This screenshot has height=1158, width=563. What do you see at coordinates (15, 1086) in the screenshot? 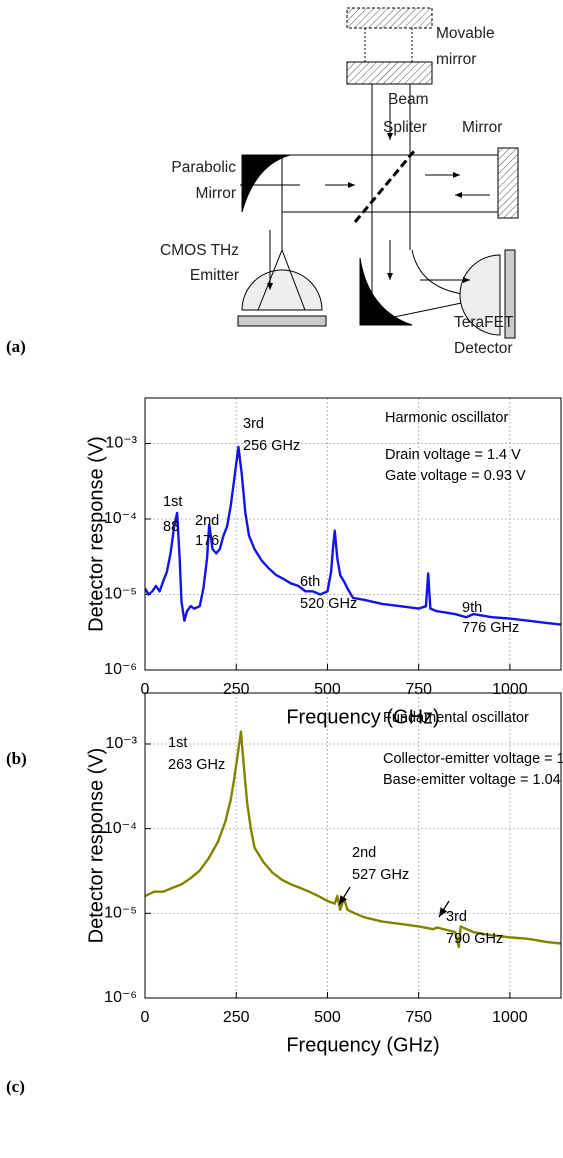
I see `panel-label: (c)` at bounding box center [15, 1086].